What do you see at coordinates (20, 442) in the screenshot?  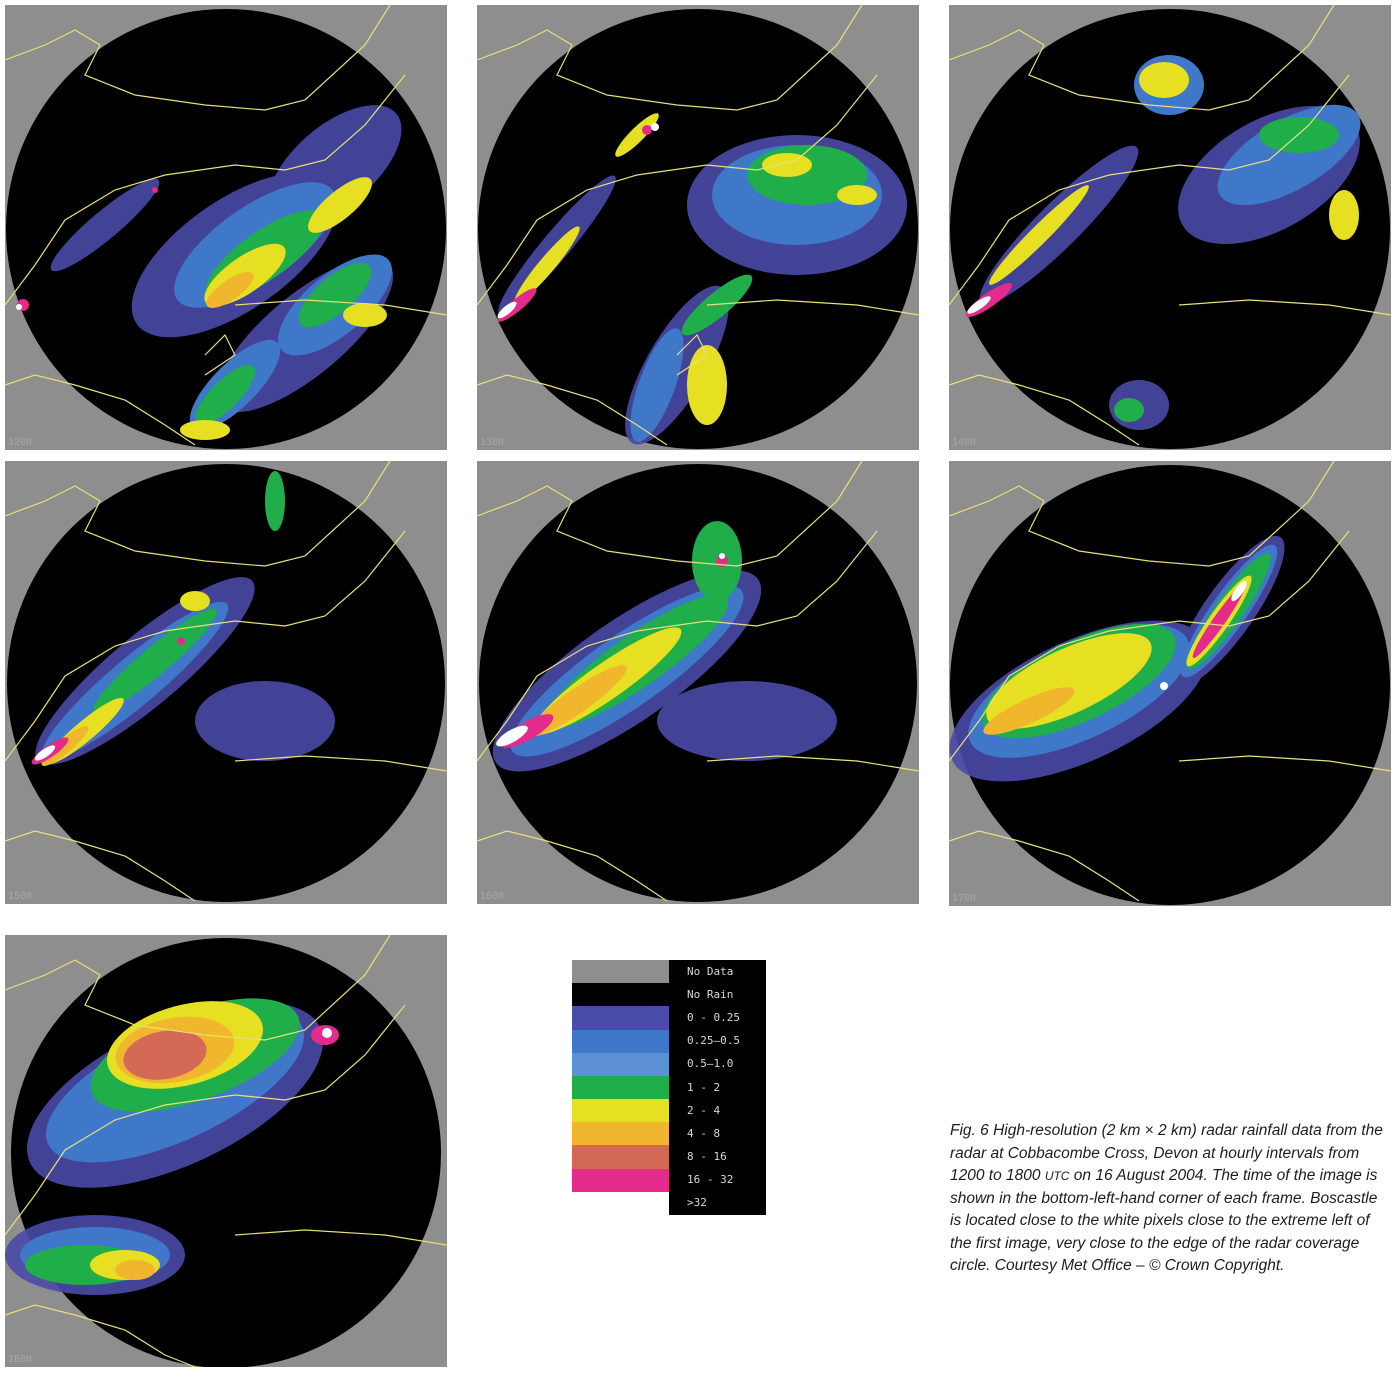 I see `frame-time-label: 1200` at bounding box center [20, 442].